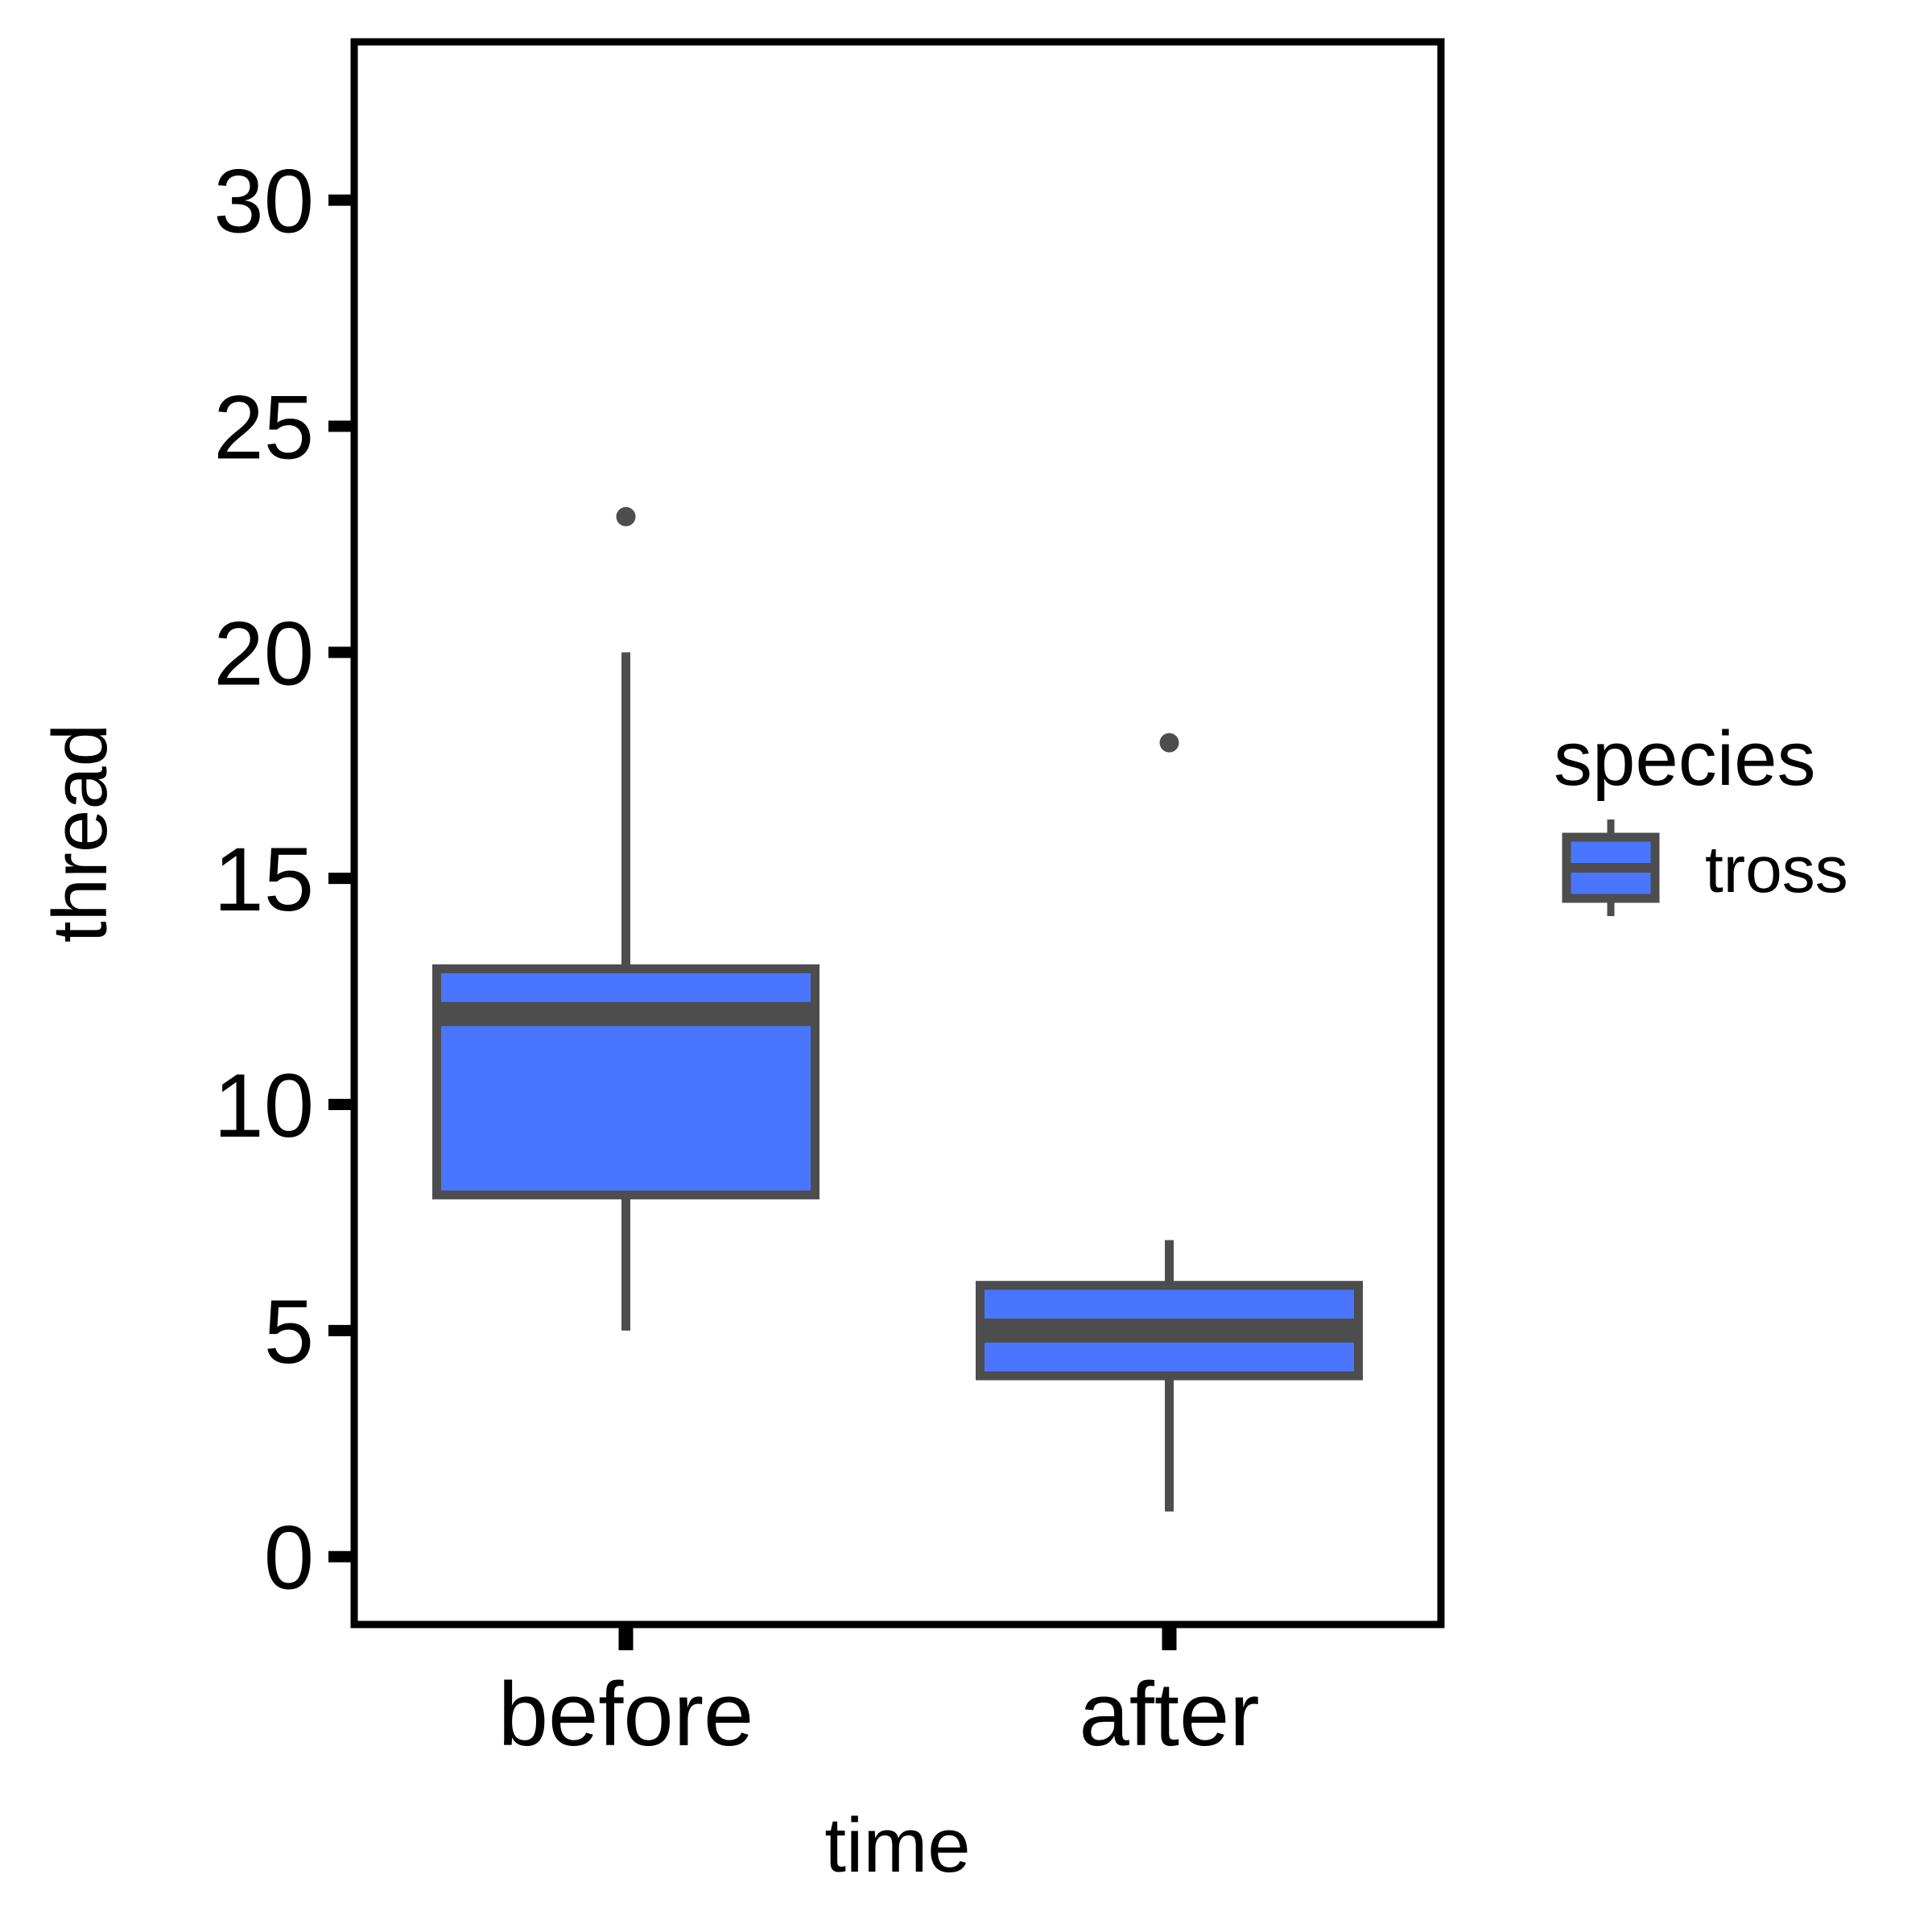 Image resolution: width=1932 pixels, height=1932 pixels. I want to click on y-tick-label: 20, so click(263, 653).